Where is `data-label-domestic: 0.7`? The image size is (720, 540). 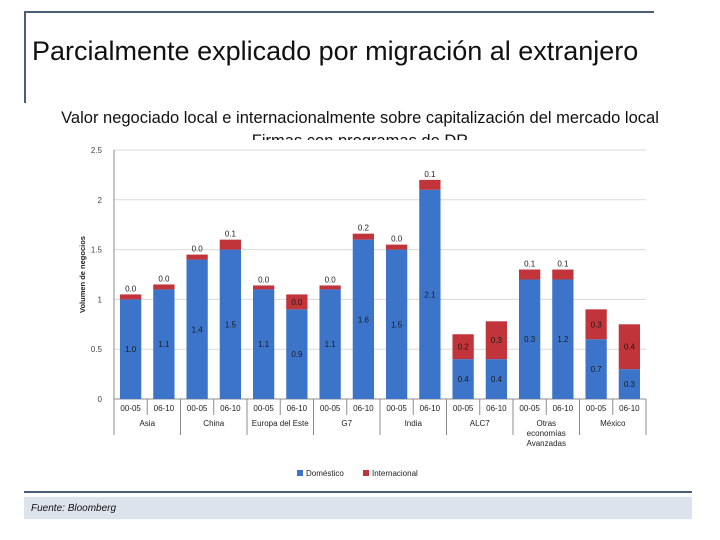
data-label-domestic: 0.7 is located at coordinates (597, 369).